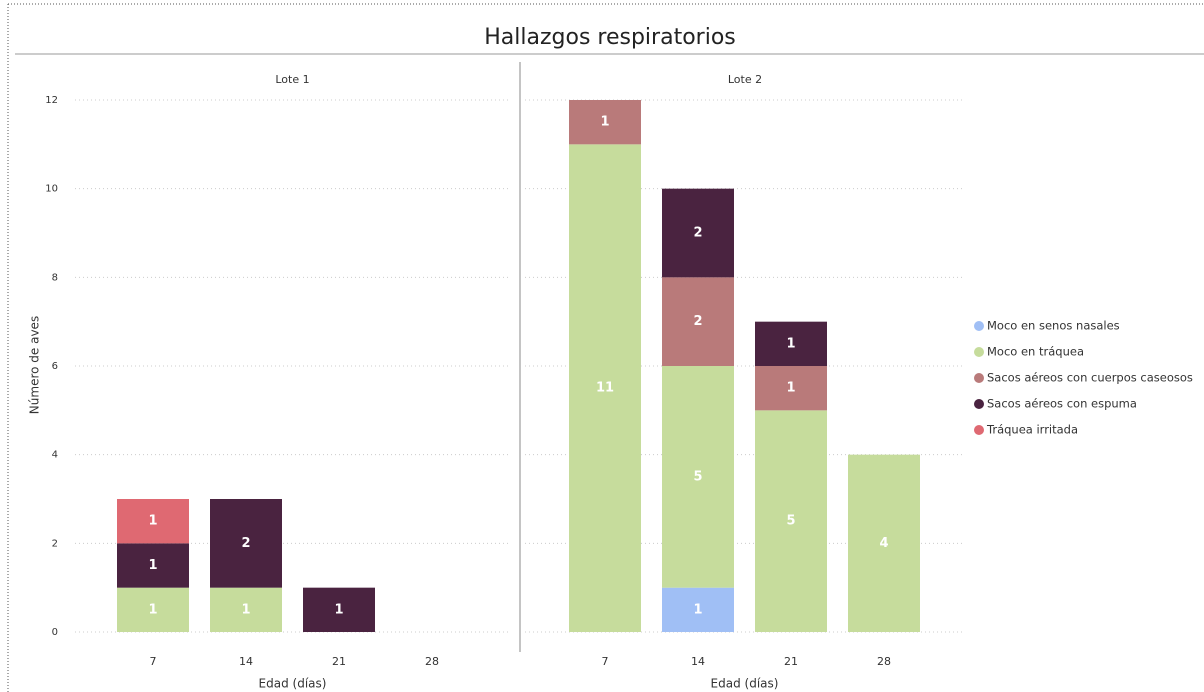 Image resolution: width=1204 pixels, height=692 pixels. What do you see at coordinates (55, 543) in the screenshot?
I see `y-tick-label: 2` at bounding box center [55, 543].